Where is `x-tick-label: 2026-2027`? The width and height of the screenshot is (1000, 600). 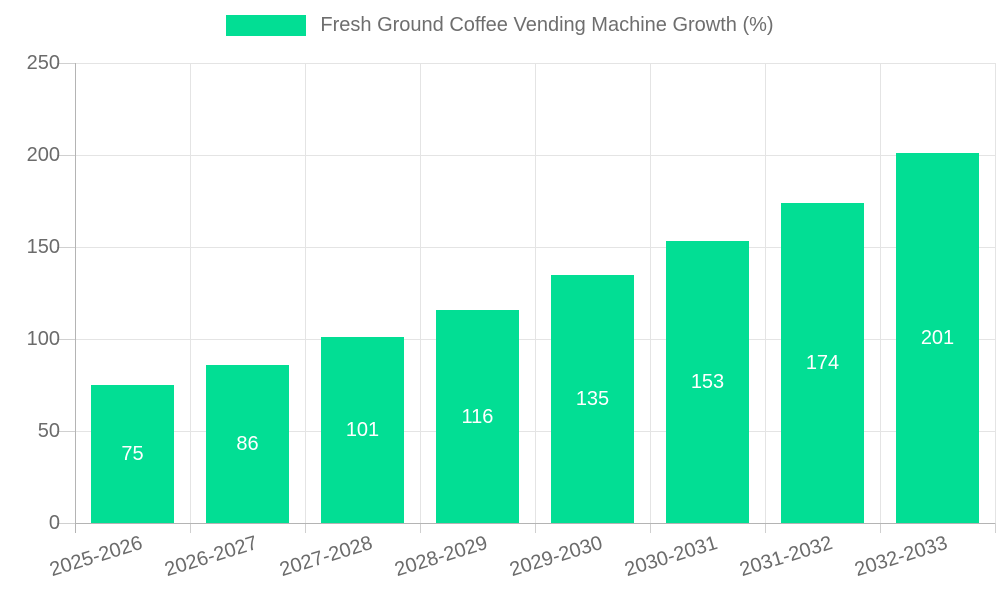 x-tick-label: 2026-2027 is located at coordinates (211, 557).